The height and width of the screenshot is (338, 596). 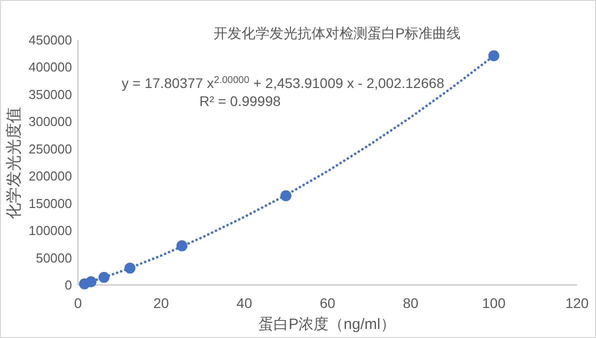 What do you see at coordinates (50, 67) in the screenshot?
I see `y-tick-label: 400000` at bounding box center [50, 67].